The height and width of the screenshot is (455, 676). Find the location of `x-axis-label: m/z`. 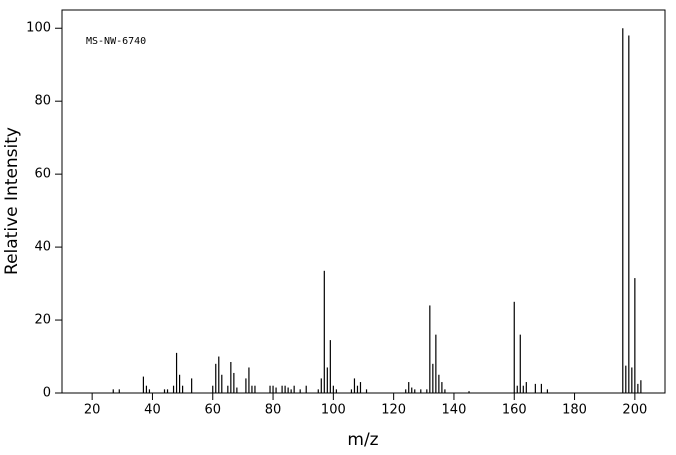

x-axis-label: m/z is located at coordinates (362, 440).